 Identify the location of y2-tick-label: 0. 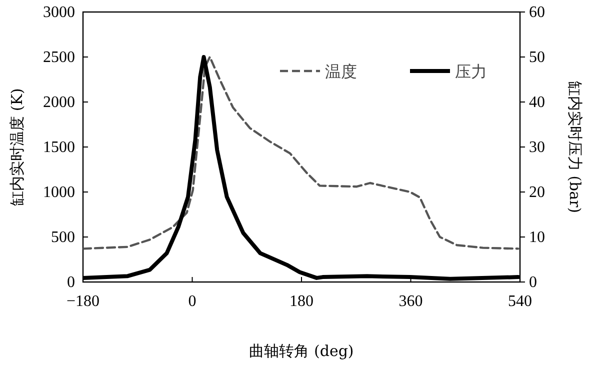
(533, 282).